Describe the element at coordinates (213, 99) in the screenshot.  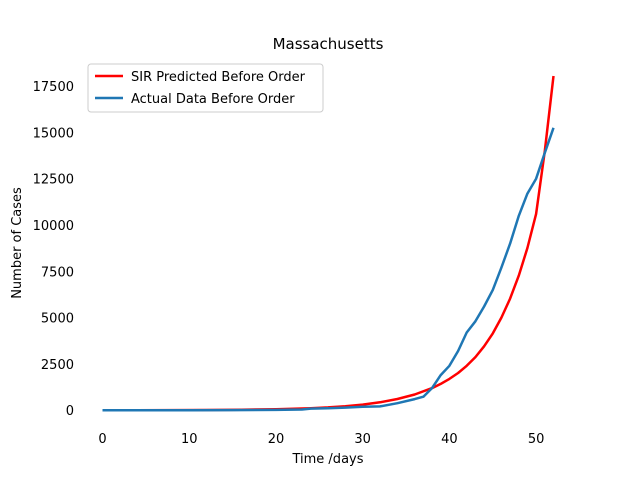
I see `legend-entry-label: Actual Data Before Order` at that location.